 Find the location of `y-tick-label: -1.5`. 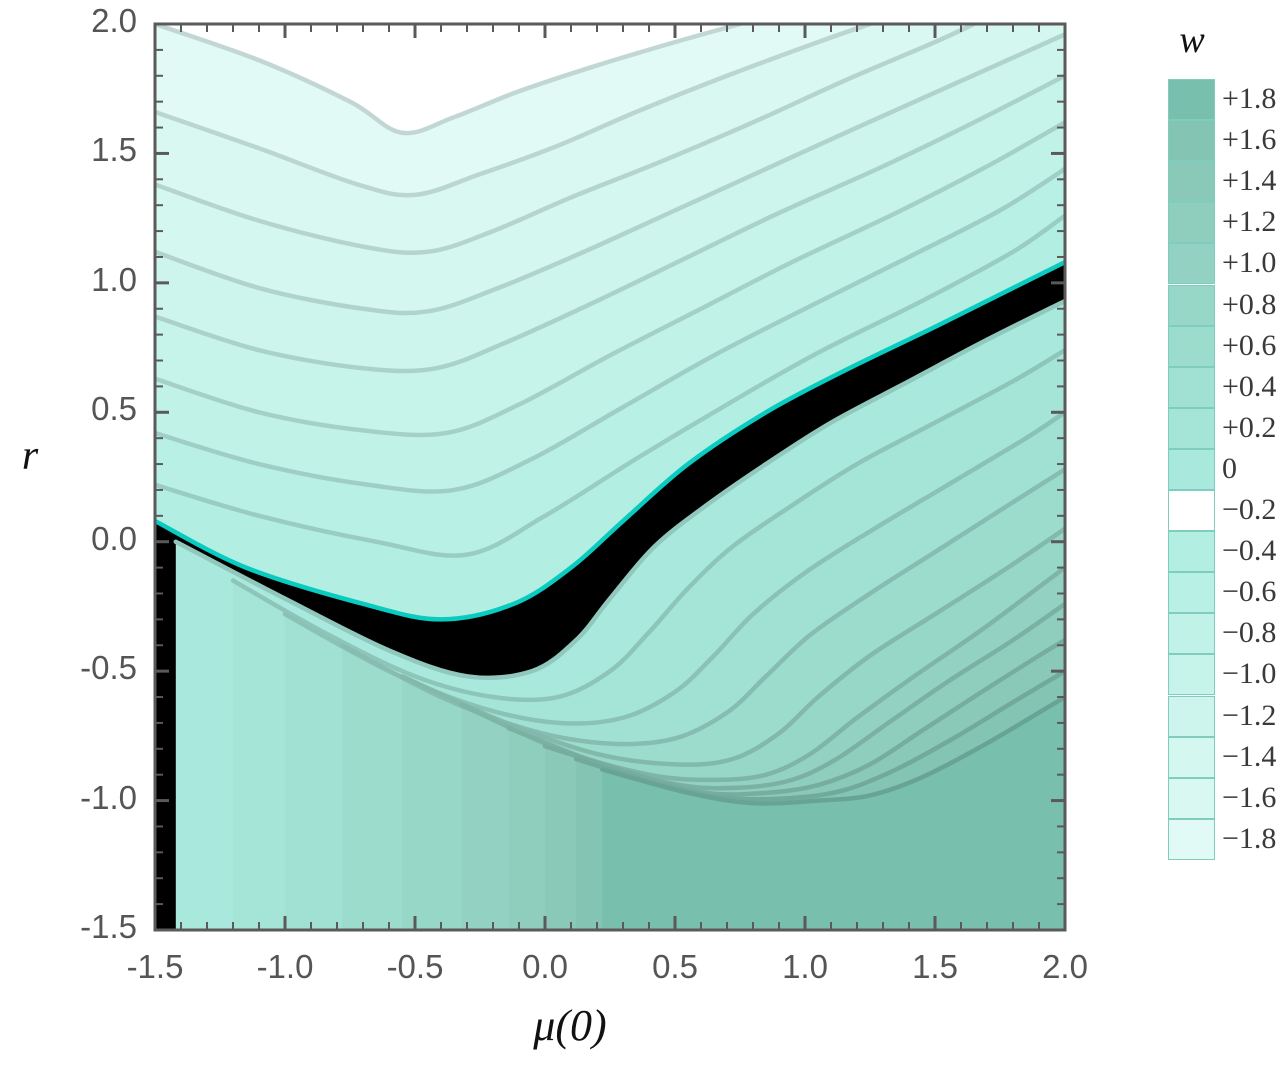

y-tick-label: -1.5 is located at coordinates (108, 926).